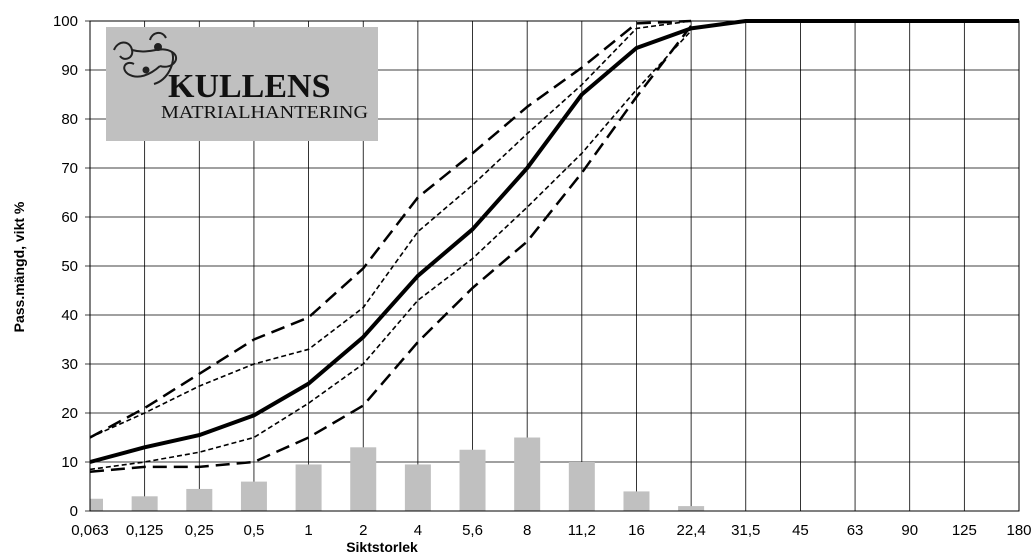  What do you see at coordinates (69, 462) in the screenshot?
I see `y-tick-label: 10` at bounding box center [69, 462].